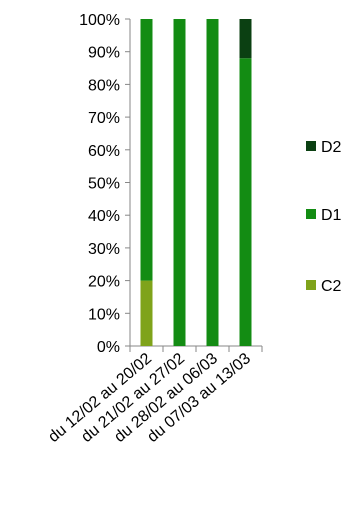 The height and width of the screenshot is (512, 353). What do you see at coordinates (104, 118) in the screenshot?
I see `y-tick-label: 70%` at bounding box center [104, 118].